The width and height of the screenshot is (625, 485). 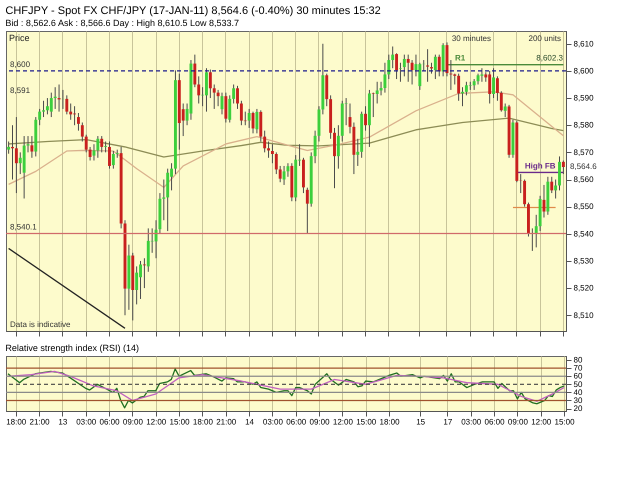 I want to click on y-tick-label: 20, so click(x=578, y=409).